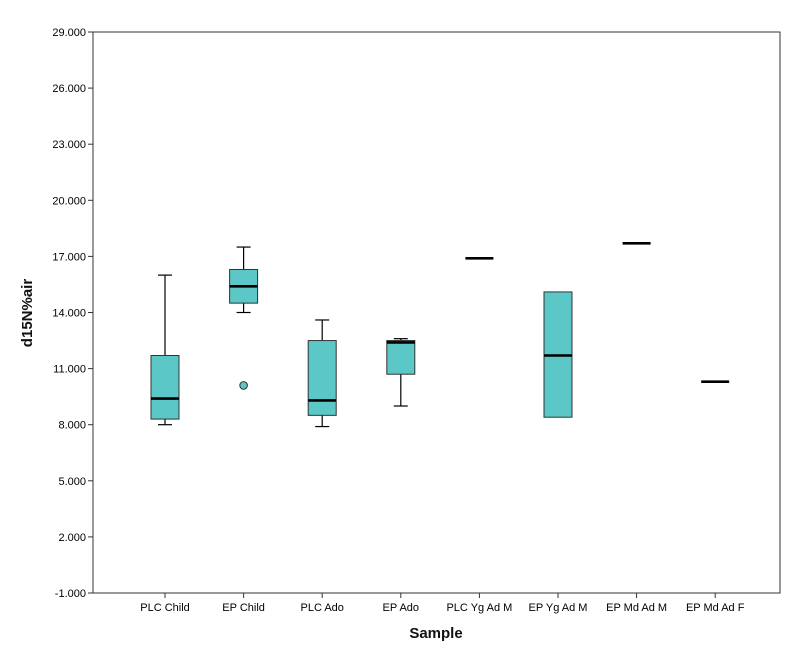 The image size is (800, 661). Describe the element at coordinates (72, 426) in the screenshot. I see `y-tick-label: 8.000` at that location.